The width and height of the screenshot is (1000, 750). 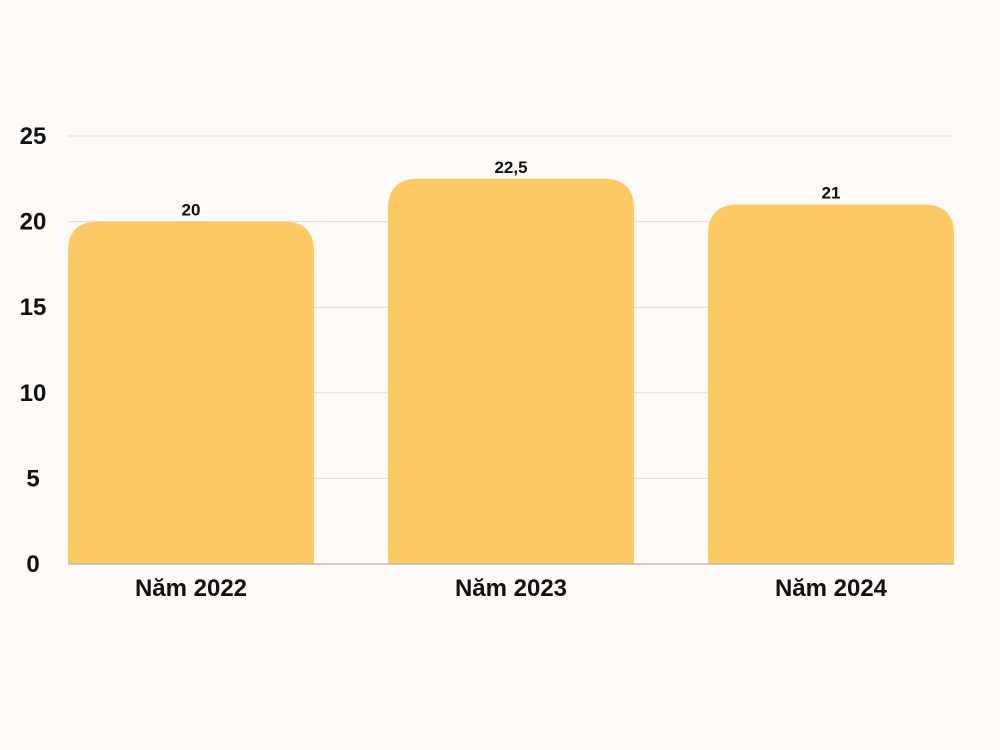 I want to click on x-axis-category-labels: Năm 2022 Năm 2023 Năm 2024, so click(x=511, y=588).